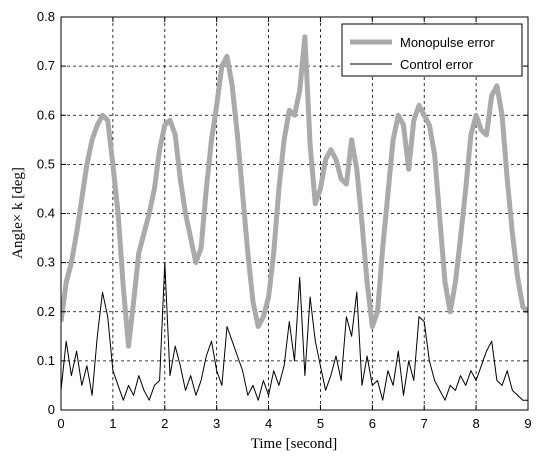 This screenshot has height=466, width=543. Describe the element at coordinates (164, 423) in the screenshot. I see `x-tick-label: 2` at that location.